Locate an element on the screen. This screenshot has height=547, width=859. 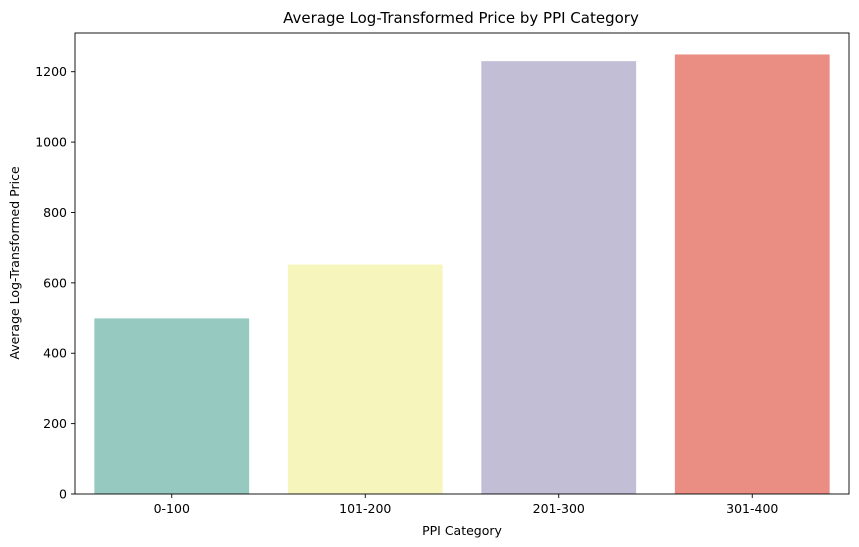
y-tick-label: 200 is located at coordinates (55, 423).